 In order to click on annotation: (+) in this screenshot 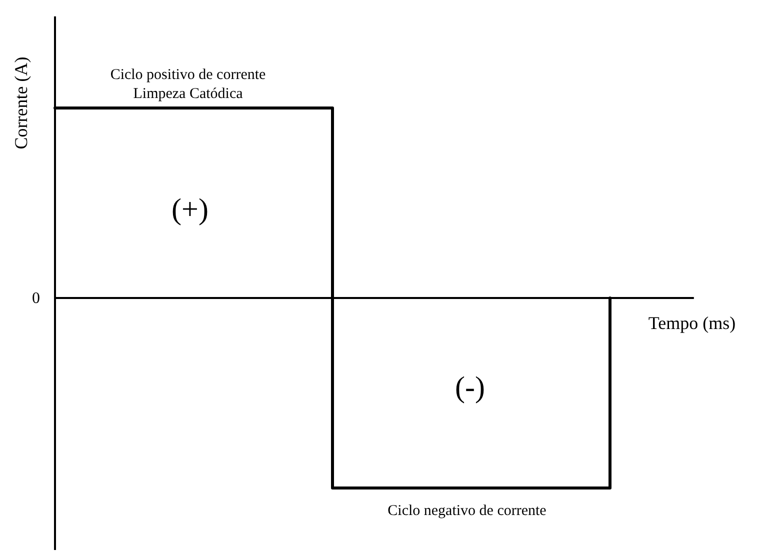, I will do `click(190, 209)`.